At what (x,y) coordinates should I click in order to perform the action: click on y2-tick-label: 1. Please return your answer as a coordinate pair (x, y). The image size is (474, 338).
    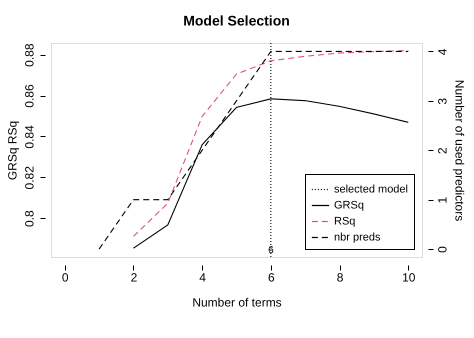
    Looking at the image, I should click on (443, 200).